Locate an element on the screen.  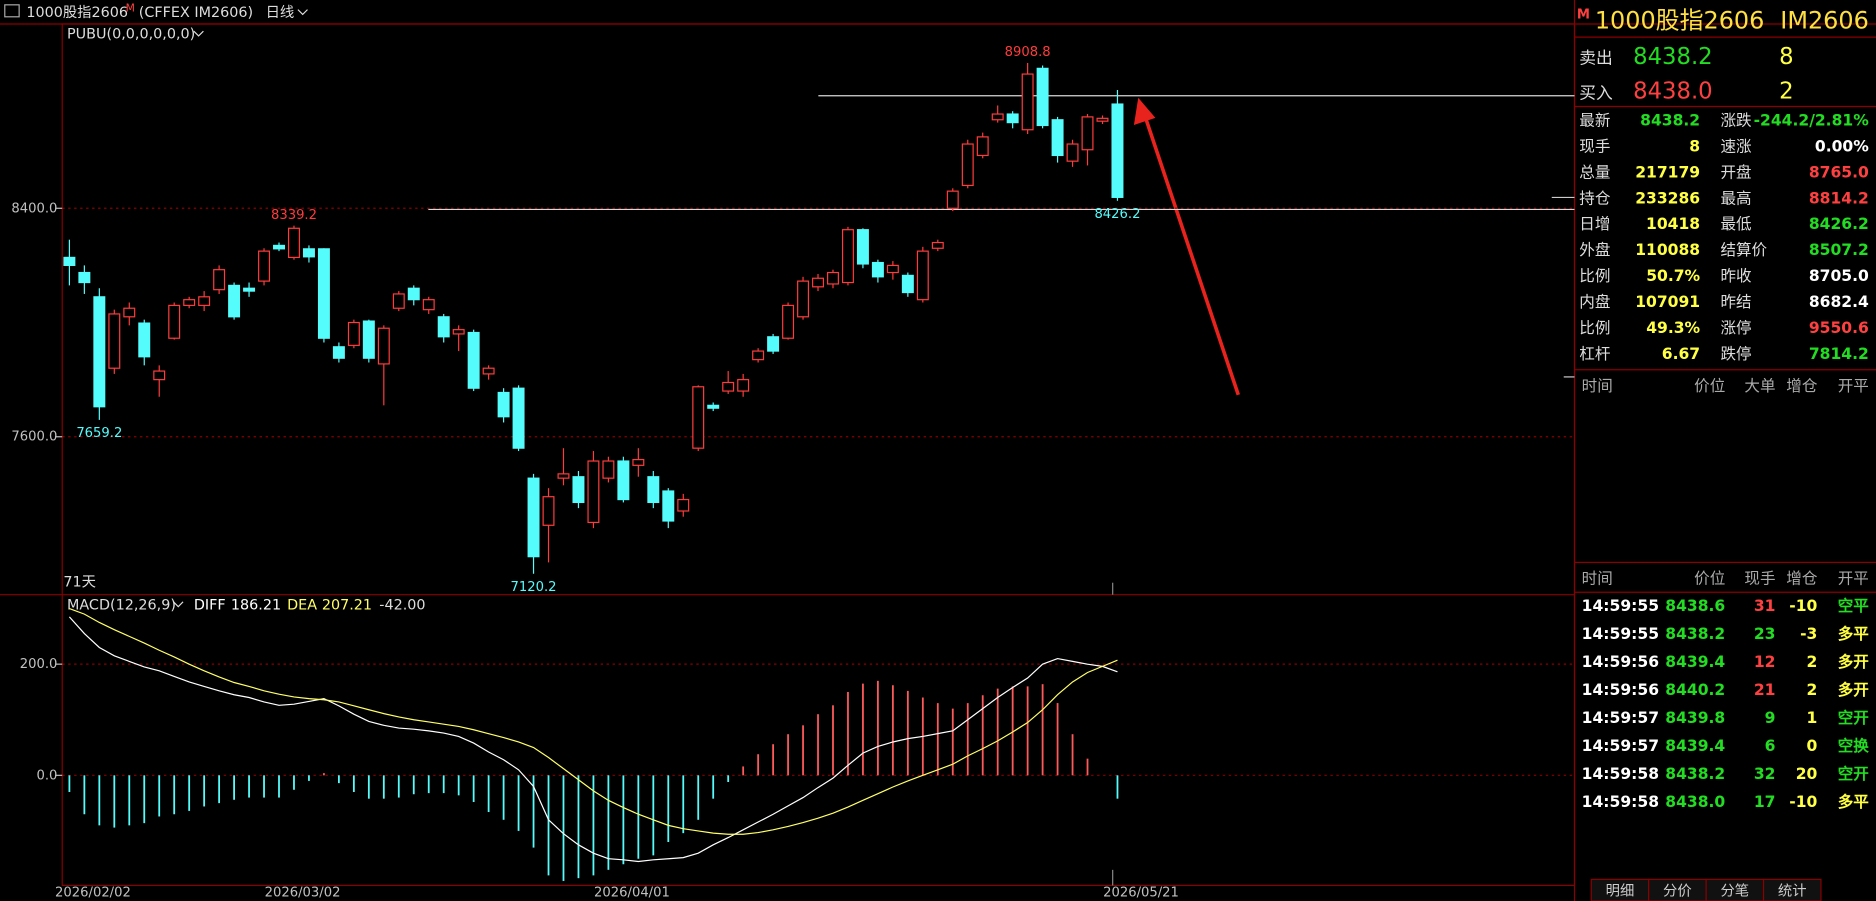
indicator-chevron is located at coordinates (198, 33).